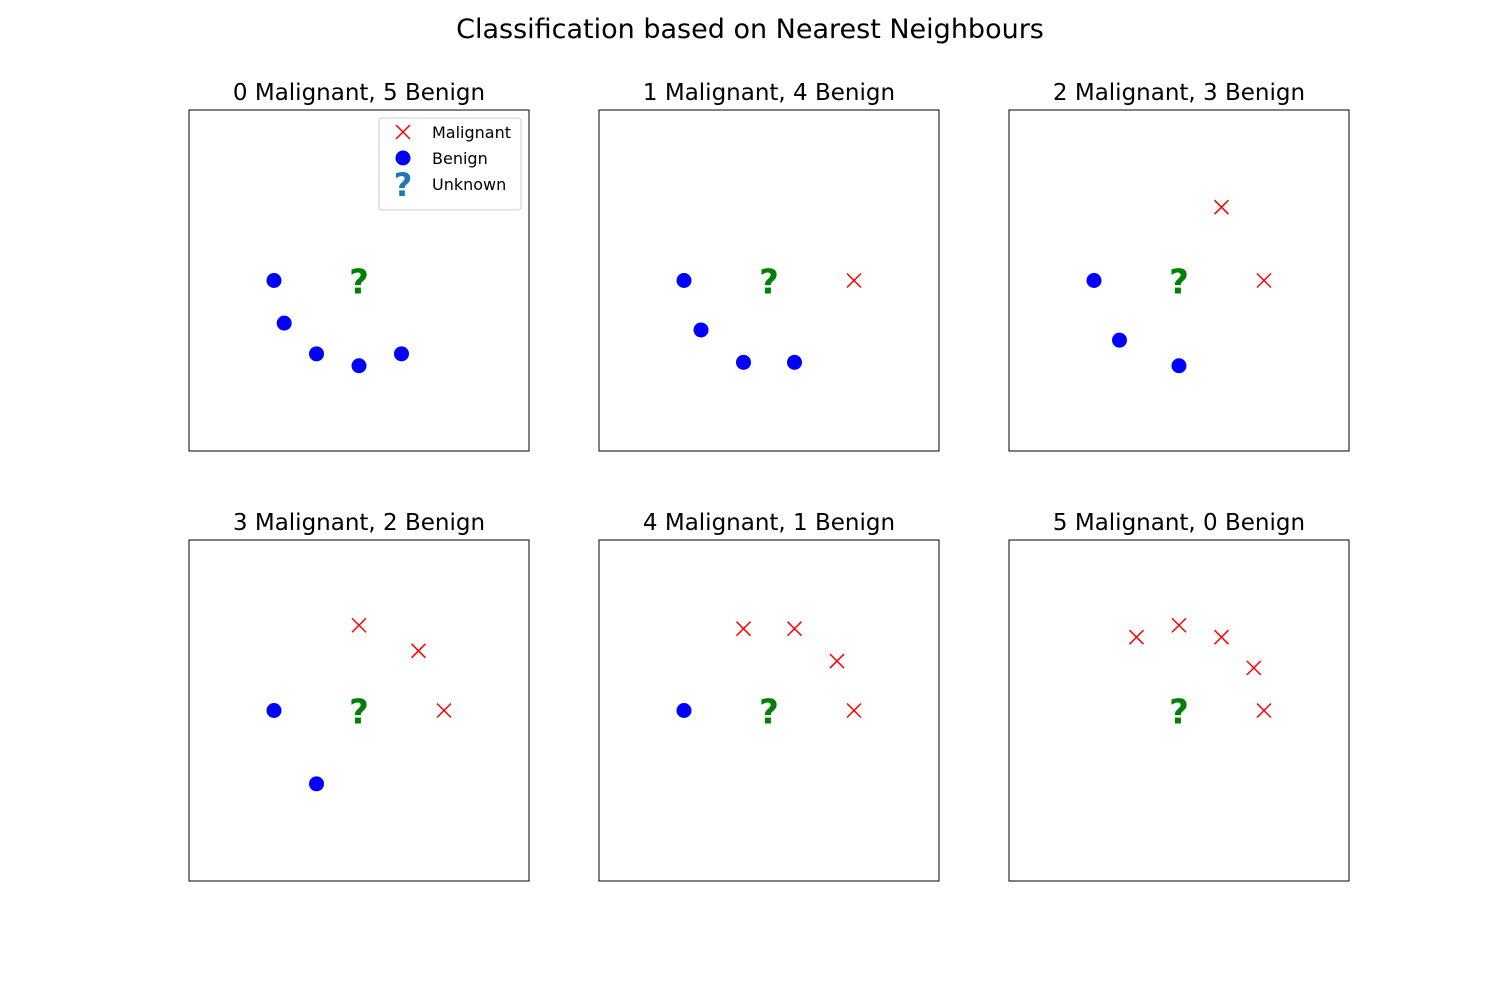 The width and height of the screenshot is (1500, 1000). I want to click on subplot-5: 4 Malignant, 1 Benign?, so click(769, 696).